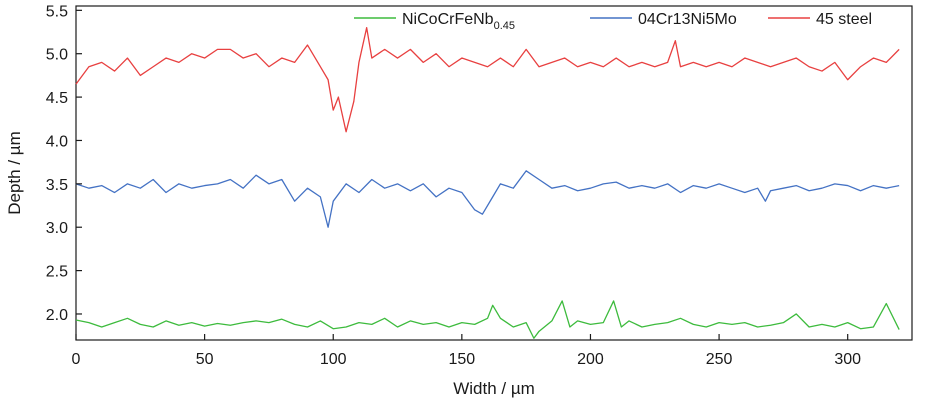 The width and height of the screenshot is (934, 409). I want to click on x-axis: 0 50 100 150 200 250 300, so click(466, 351).